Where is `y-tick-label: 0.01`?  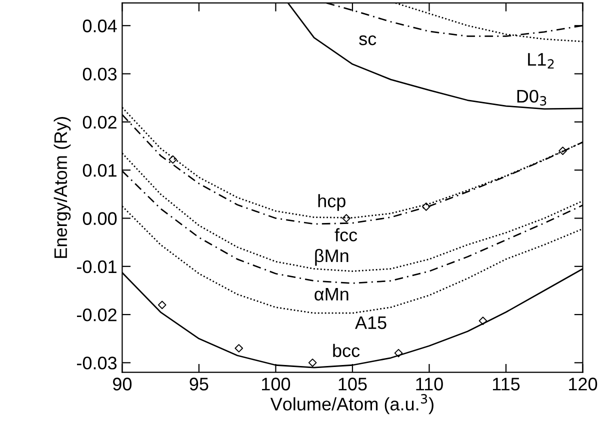
y-tick-label: 0.01 is located at coordinates (99, 170).